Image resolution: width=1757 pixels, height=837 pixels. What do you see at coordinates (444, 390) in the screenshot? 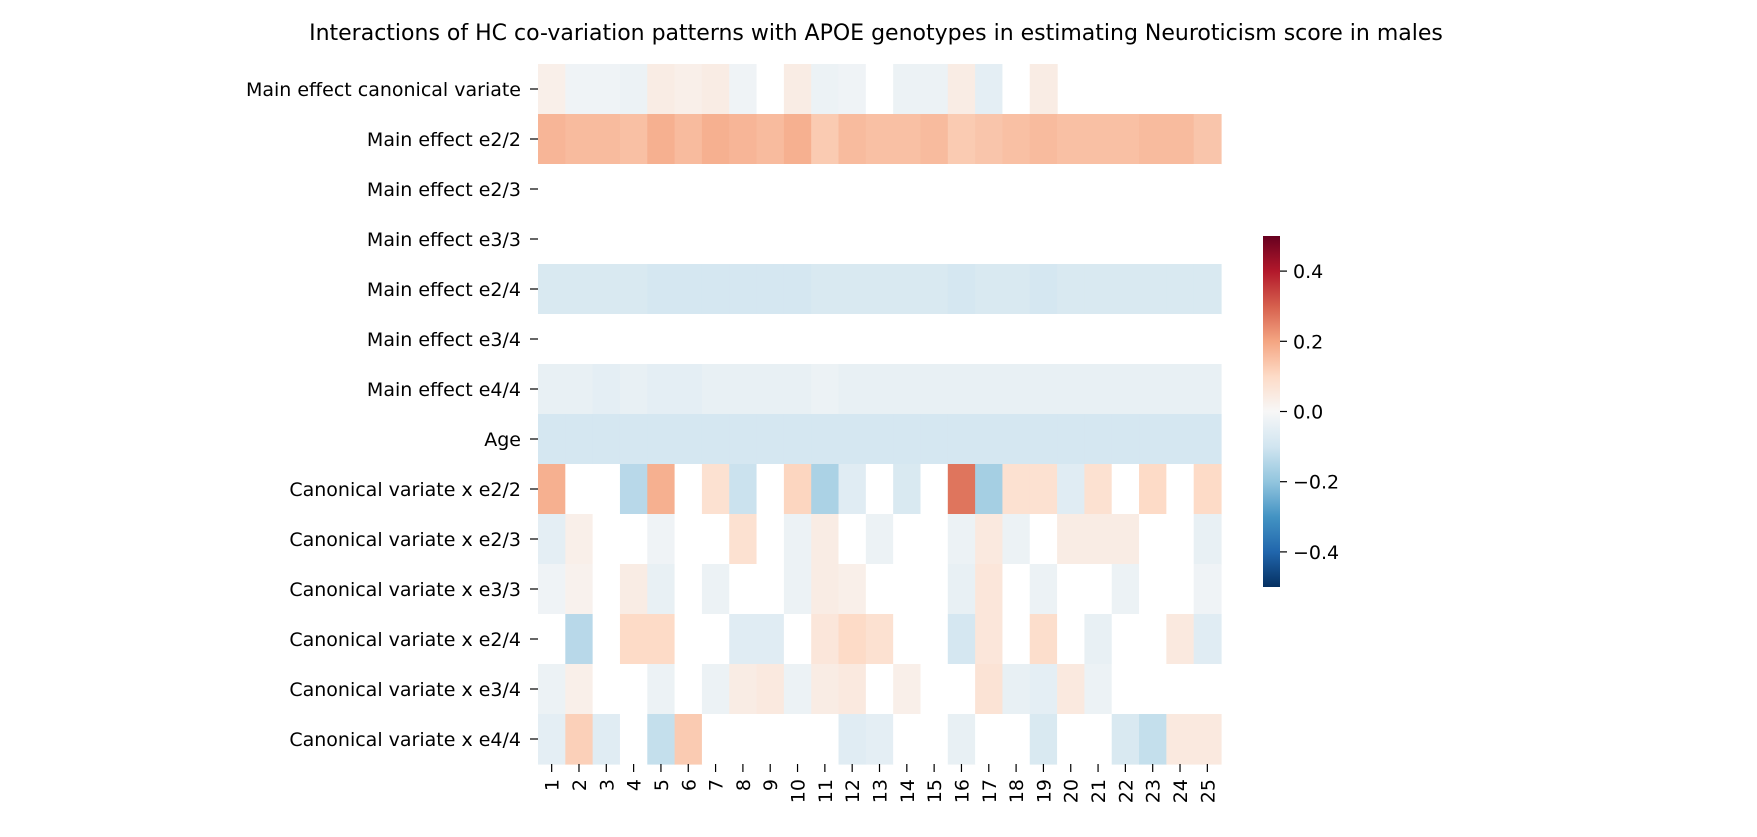
I see `y-tick-label: Main effect e4/4` at bounding box center [444, 390].